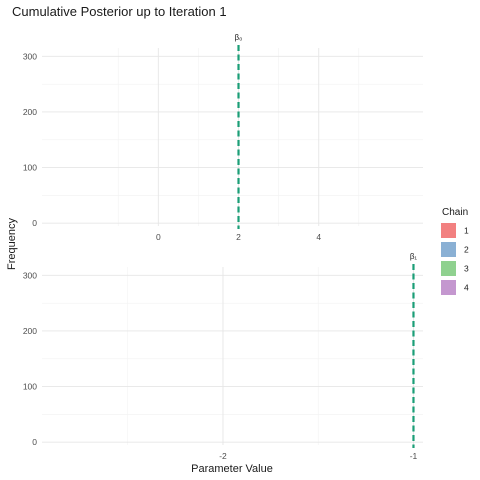 The height and width of the screenshot is (480, 480). I want to click on legend-items: 1 2 3 4, so click(455, 259).